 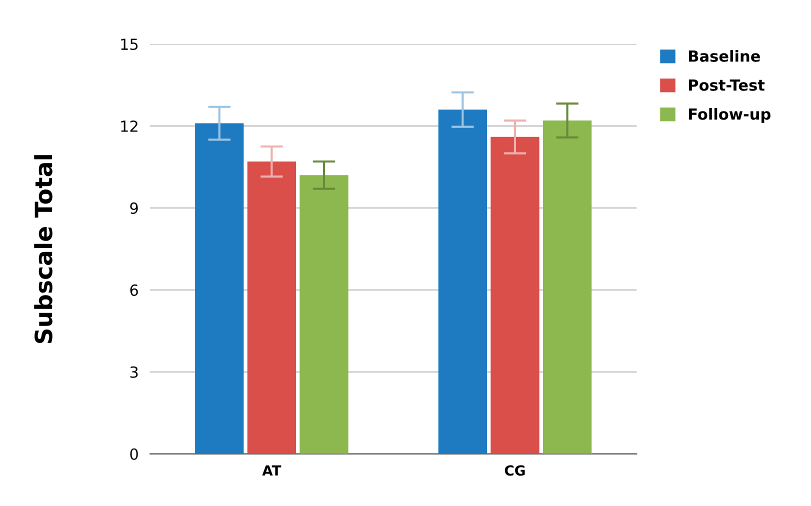 I want to click on y-axis-title: Subscale Total, so click(x=43, y=249).